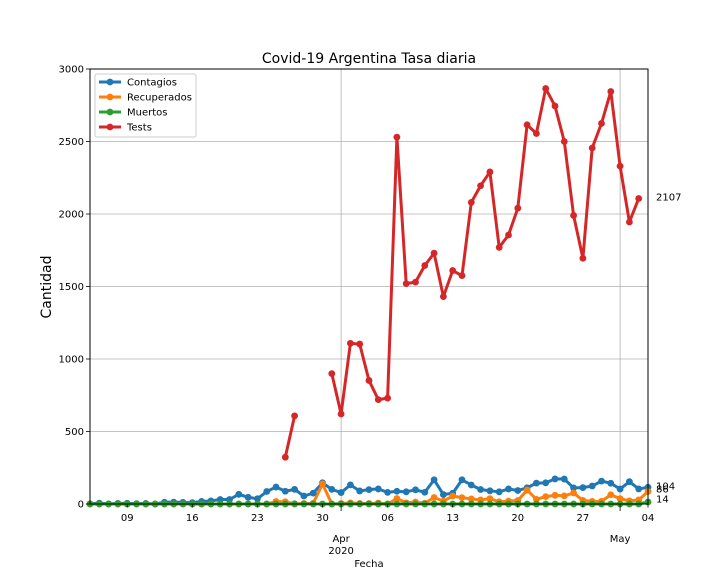 The width and height of the screenshot is (720, 576). I want to click on legend: Contagios Recuperados Muertos Tests, so click(145, 105).